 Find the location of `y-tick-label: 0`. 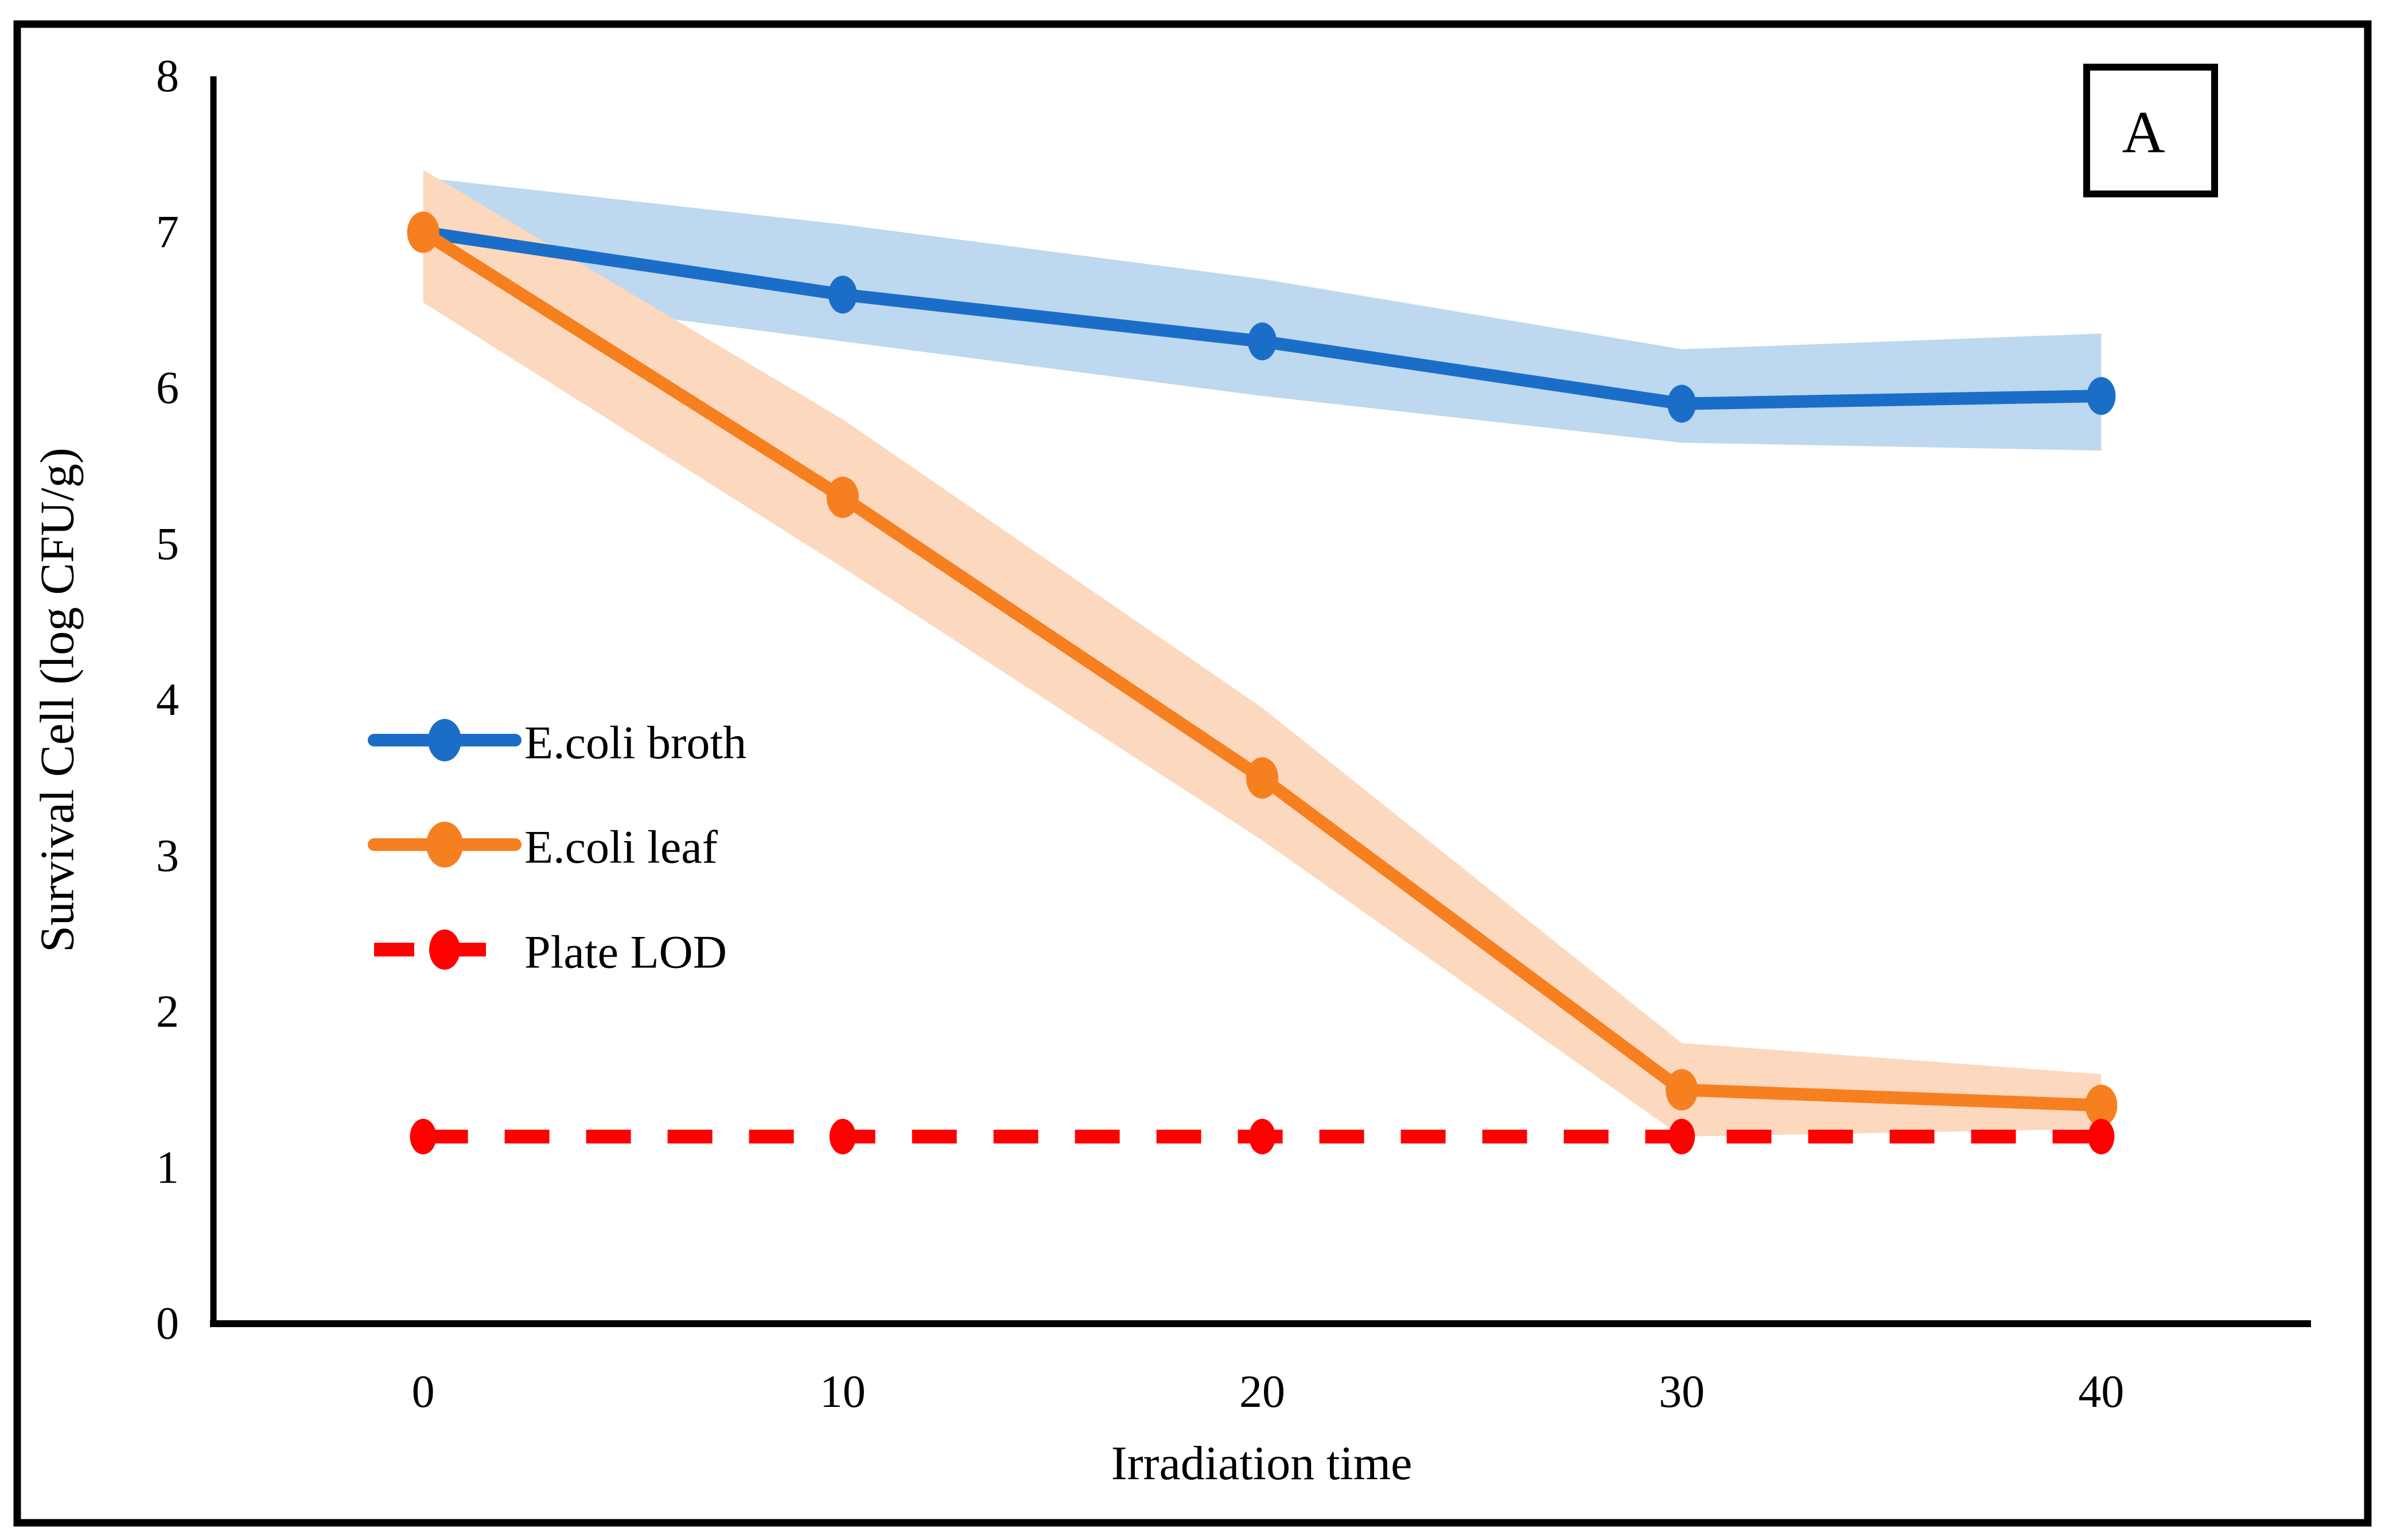

y-tick-label: 0 is located at coordinates (167, 1323).